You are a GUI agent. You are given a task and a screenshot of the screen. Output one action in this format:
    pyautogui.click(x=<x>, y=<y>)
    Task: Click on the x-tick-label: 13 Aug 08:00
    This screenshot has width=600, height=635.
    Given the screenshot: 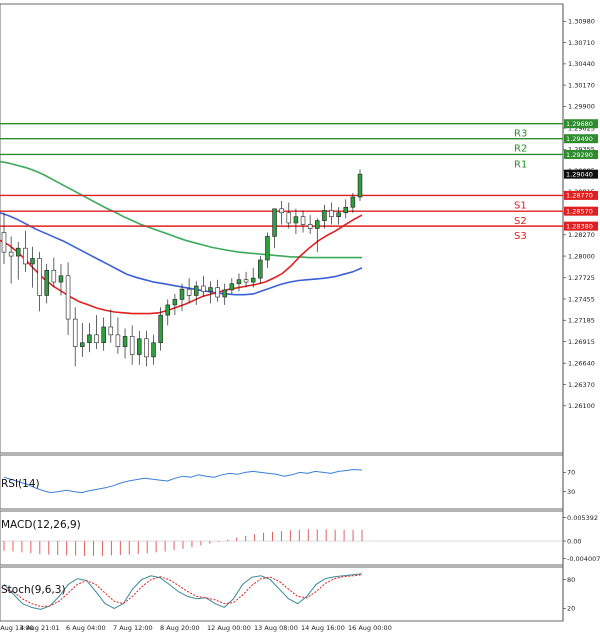 What is the action you would take?
    pyautogui.click(x=276, y=628)
    